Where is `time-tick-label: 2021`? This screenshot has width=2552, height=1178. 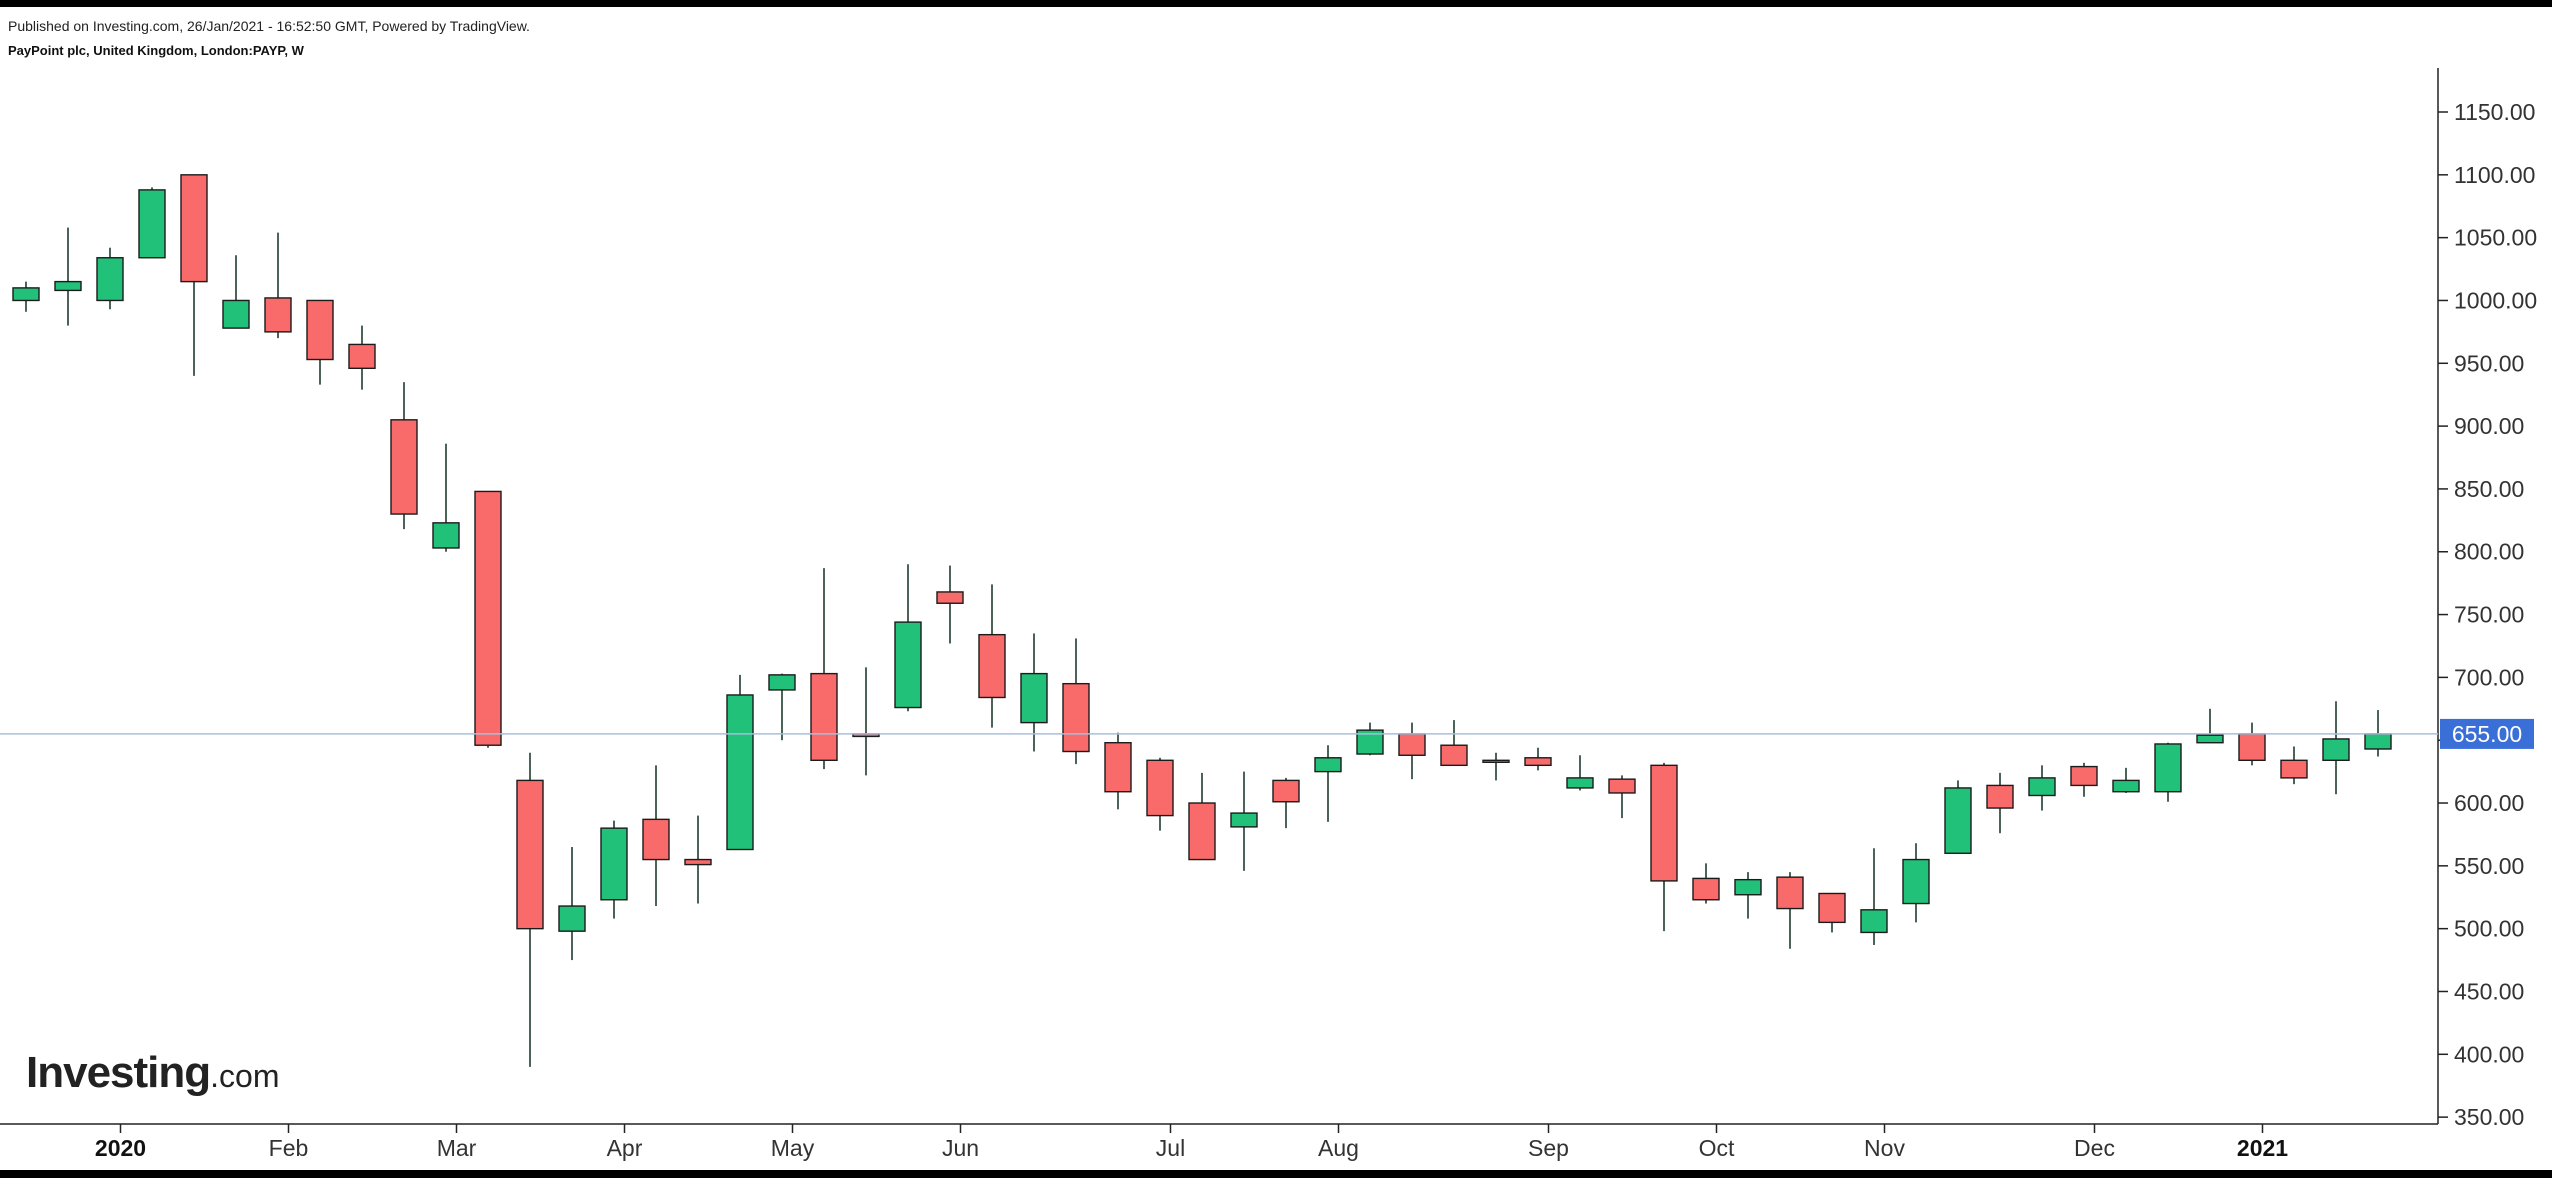 time-tick-label: 2021 is located at coordinates (2262, 1148).